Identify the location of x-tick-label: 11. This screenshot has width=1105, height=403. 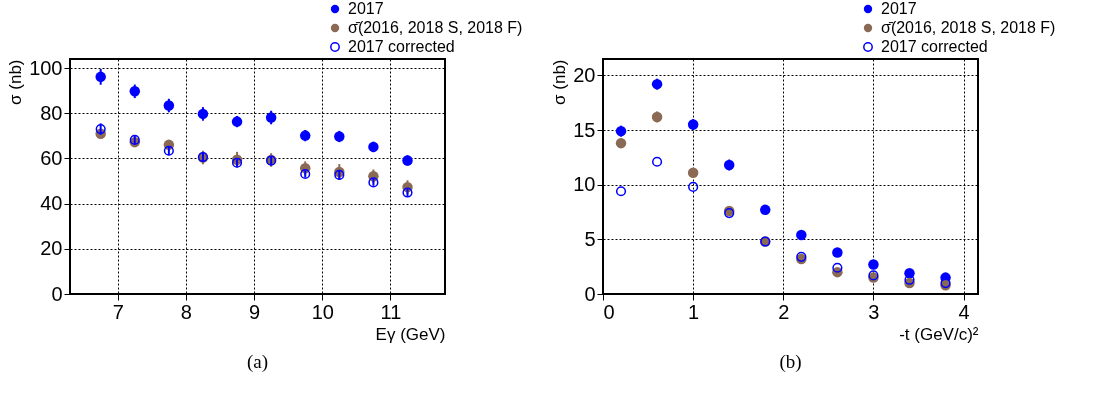
(391, 311).